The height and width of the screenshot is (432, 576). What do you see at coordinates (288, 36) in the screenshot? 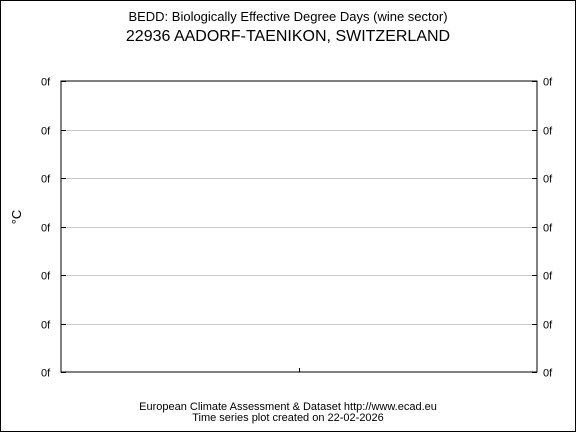
I see `chart-subtitle: 22936 AADORF-TAENIKON, SWITZERLAND` at bounding box center [288, 36].